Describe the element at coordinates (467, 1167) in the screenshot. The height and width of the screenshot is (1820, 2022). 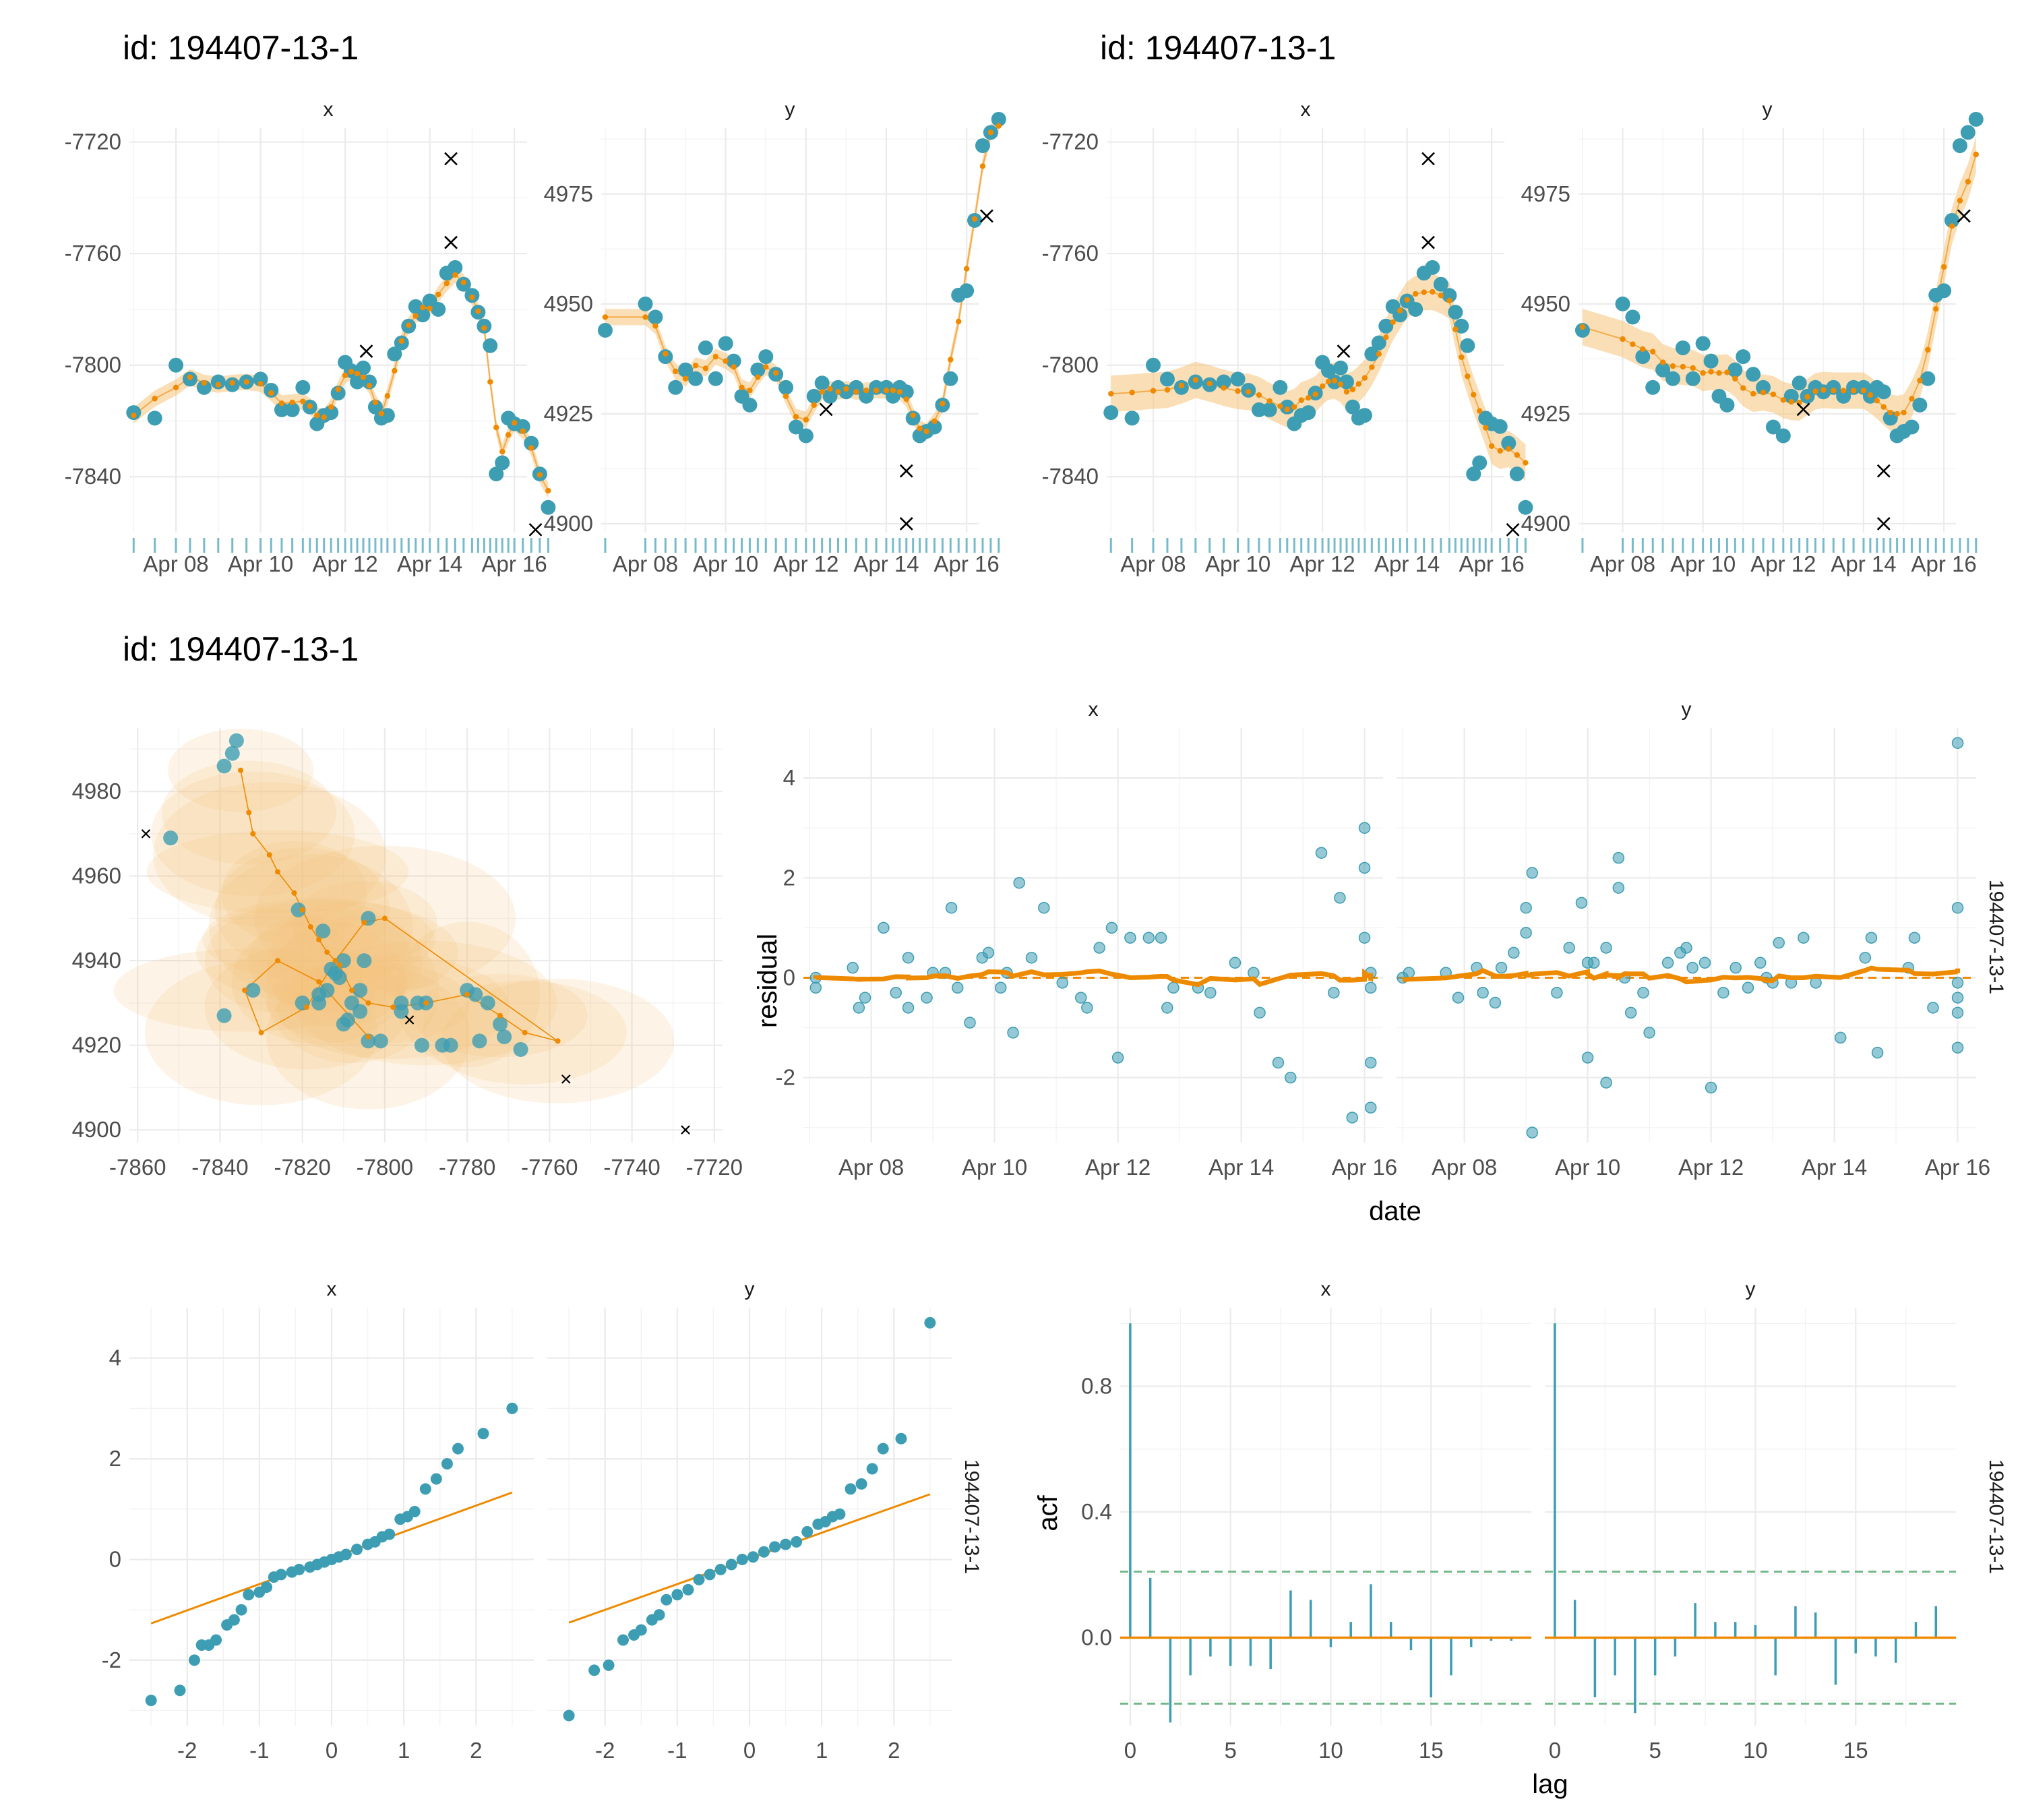
I see `x-tick-label: -7780` at that location.